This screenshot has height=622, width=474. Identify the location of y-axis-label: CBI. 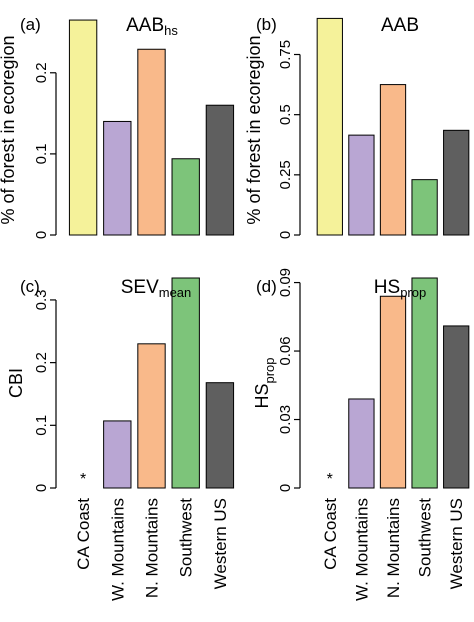
(16, 383).